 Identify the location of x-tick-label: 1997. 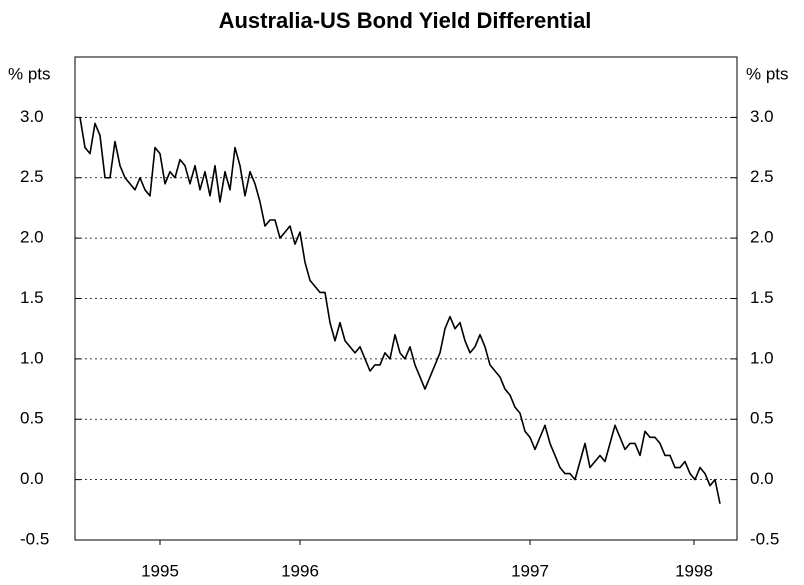
(530, 570).